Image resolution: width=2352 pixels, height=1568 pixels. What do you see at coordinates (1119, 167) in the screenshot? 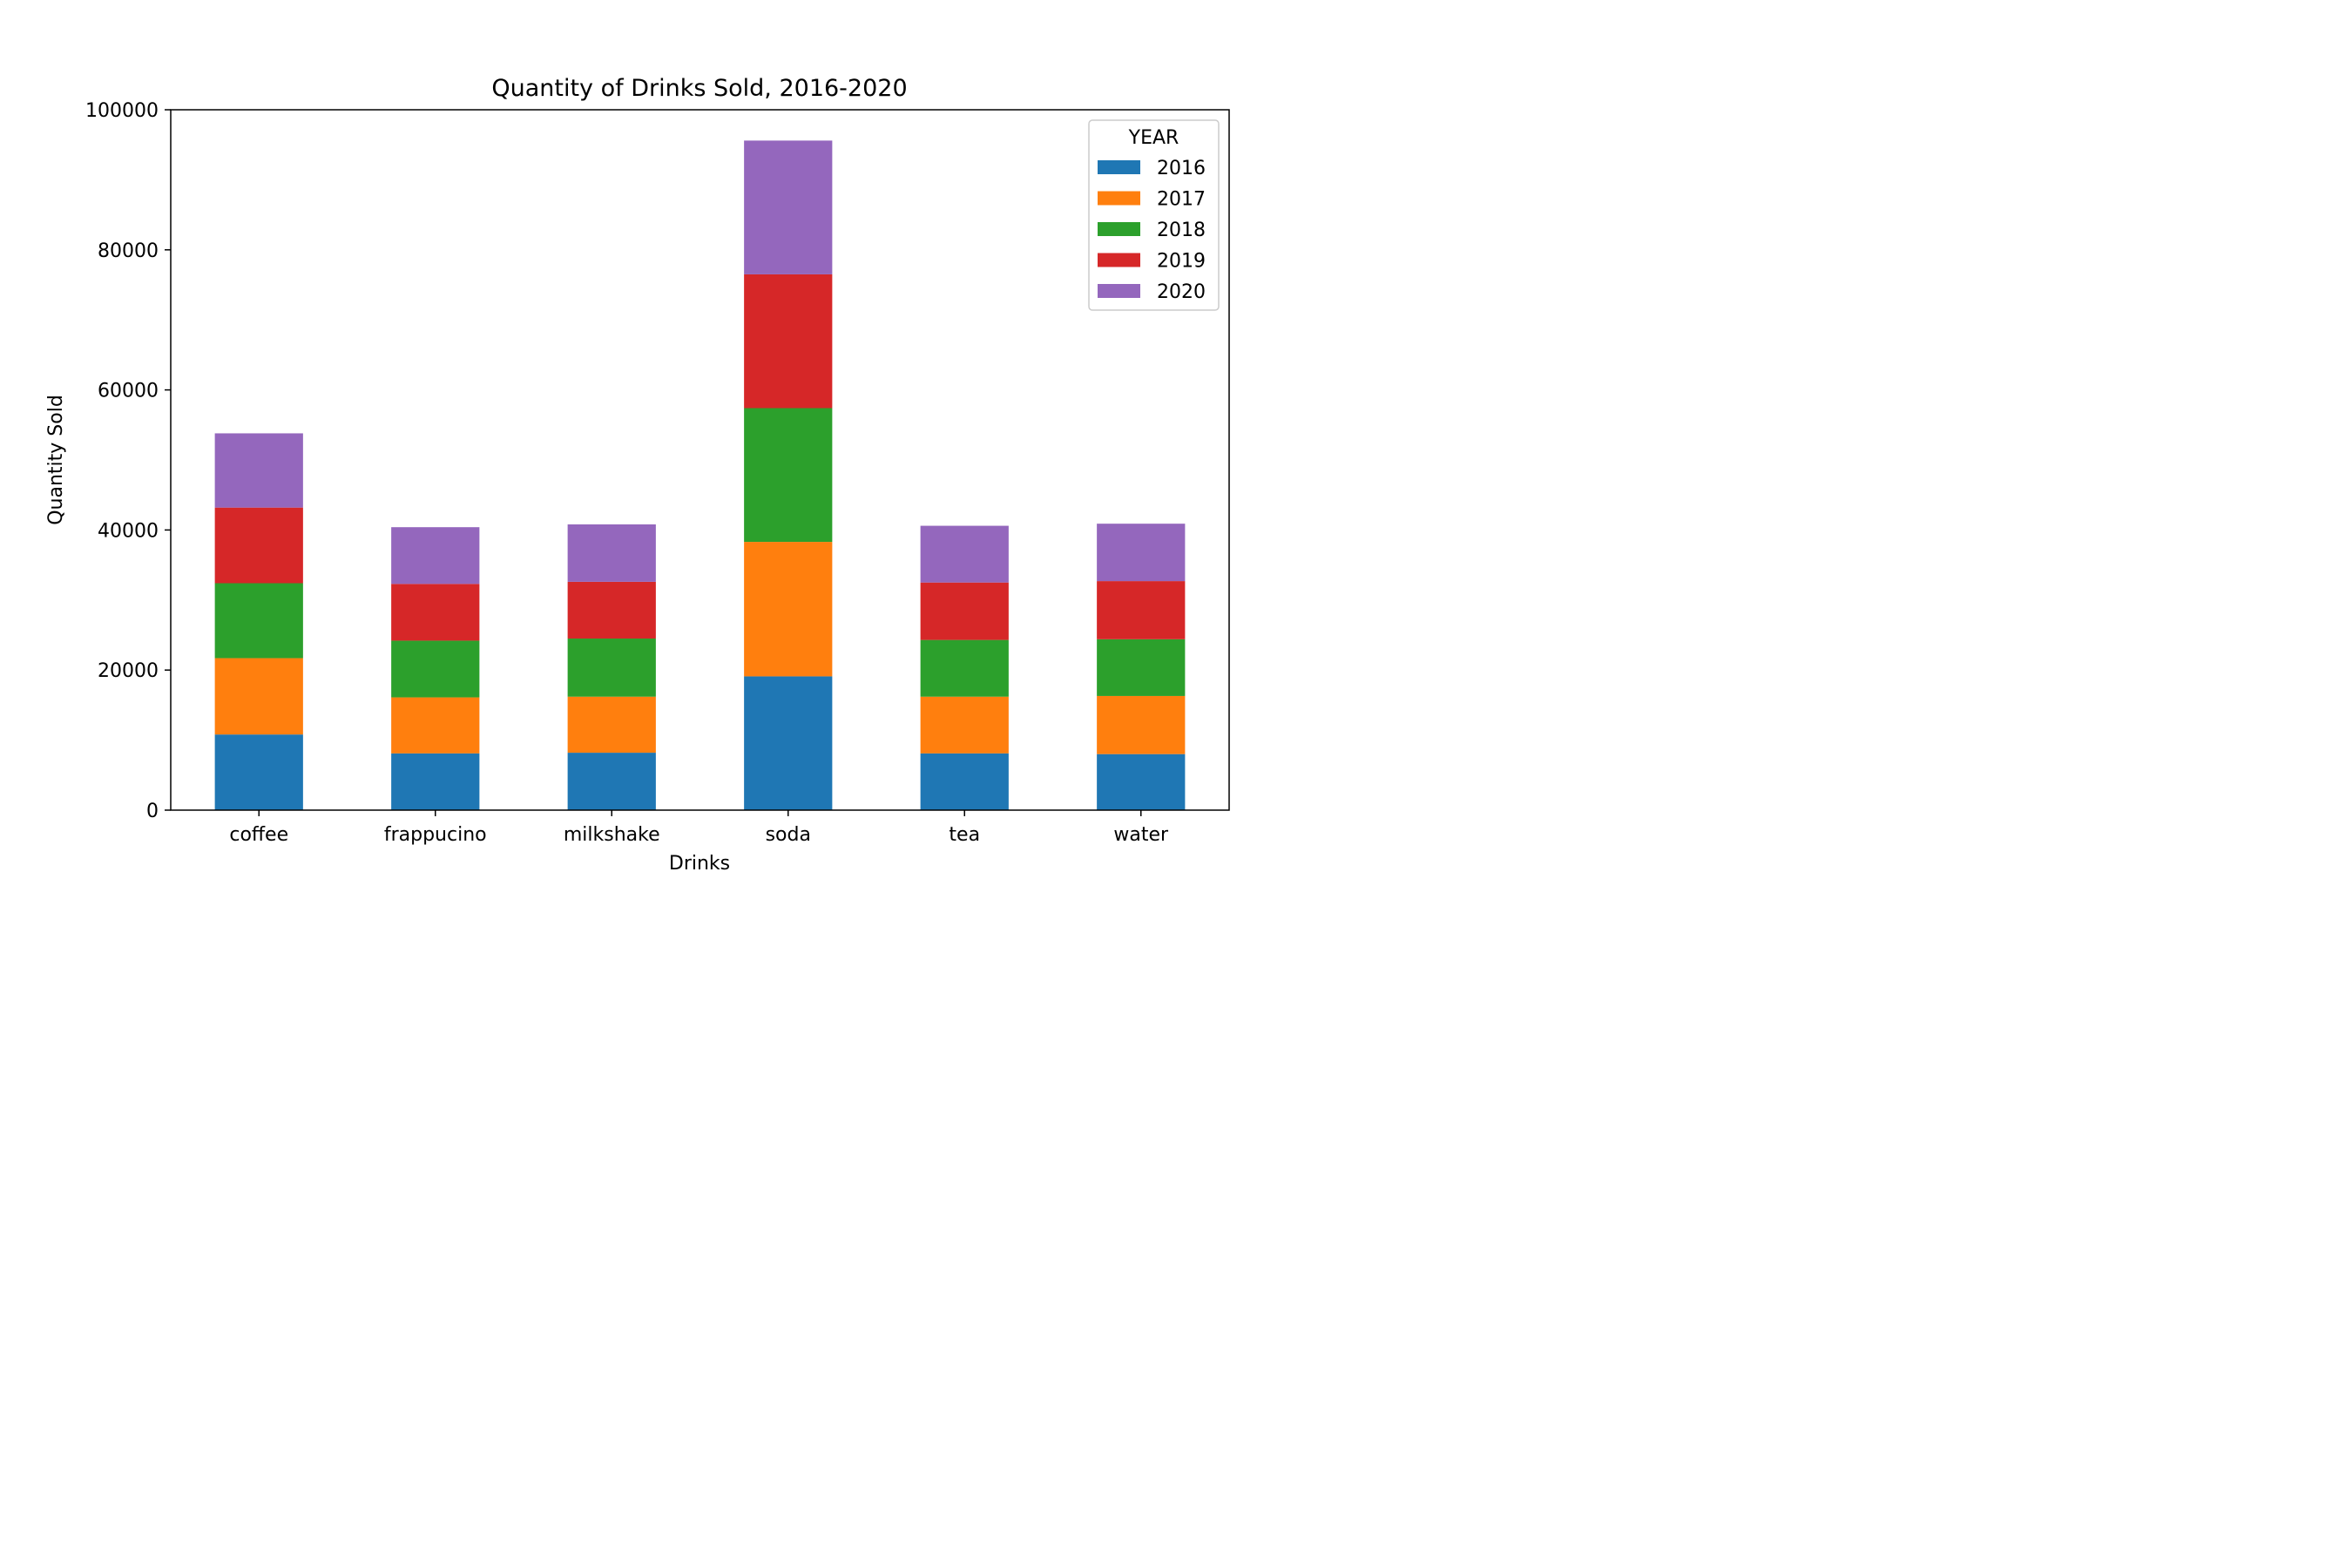
I see `legend-swatch-2016` at bounding box center [1119, 167].